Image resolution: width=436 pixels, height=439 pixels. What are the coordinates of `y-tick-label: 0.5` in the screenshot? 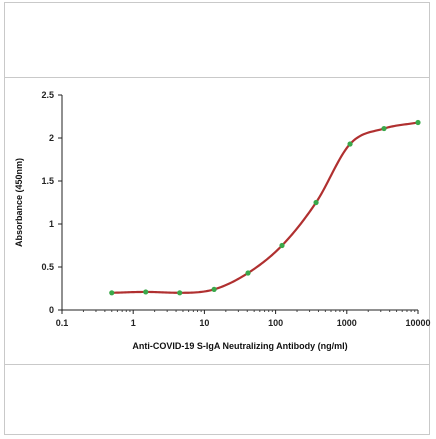 It's located at (47, 267).